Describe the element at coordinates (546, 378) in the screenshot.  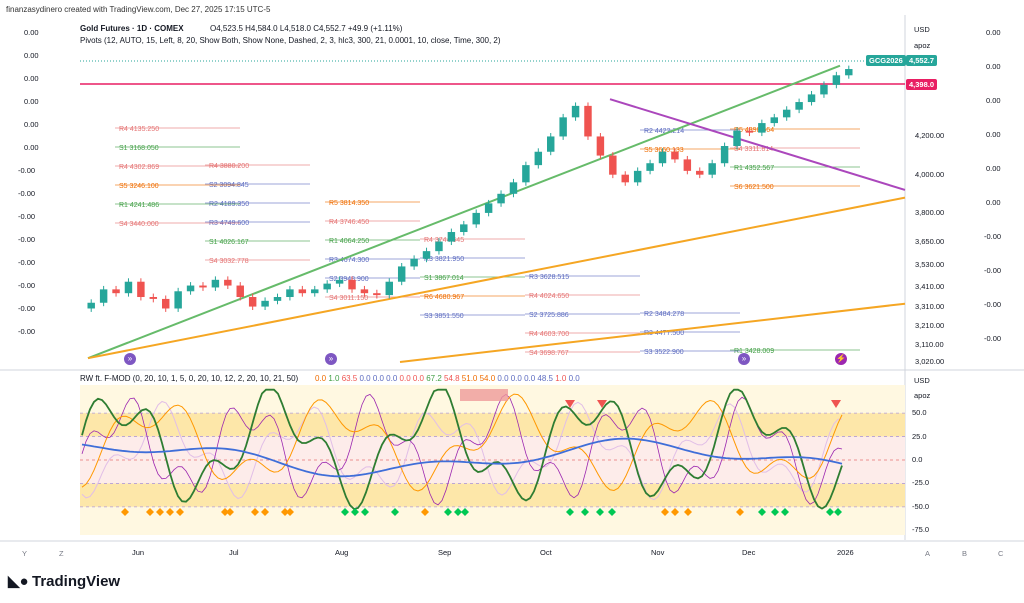
I see `indicator-value: 48.5` at that location.